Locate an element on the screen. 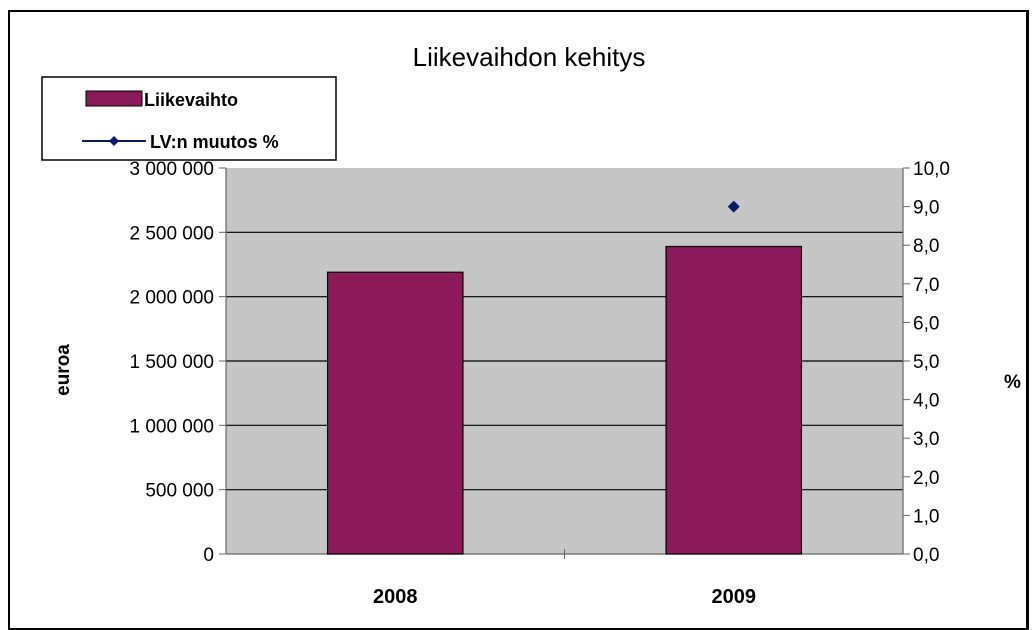 The width and height of the screenshot is (1033, 630). y-tick-label: 2 500 000 is located at coordinates (171, 233).